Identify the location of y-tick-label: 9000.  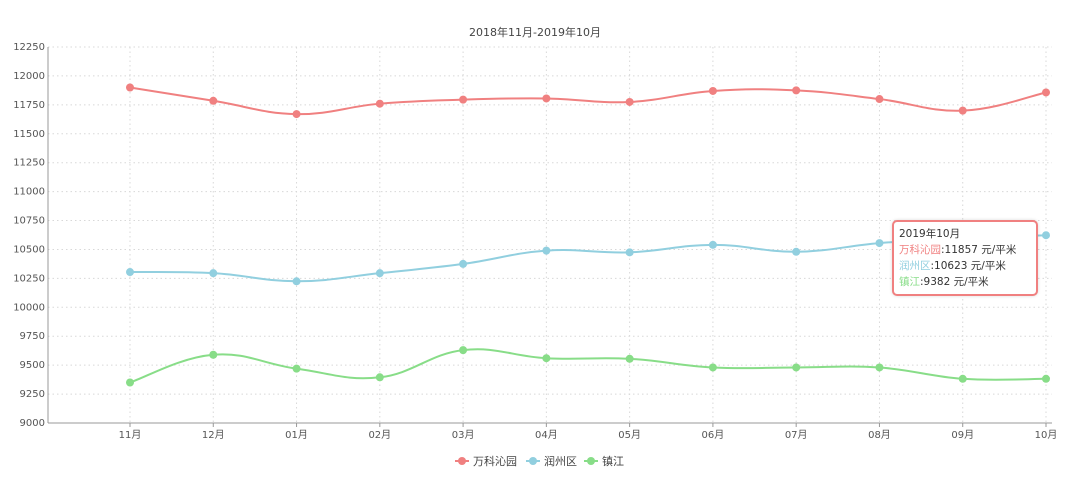
(32, 423).